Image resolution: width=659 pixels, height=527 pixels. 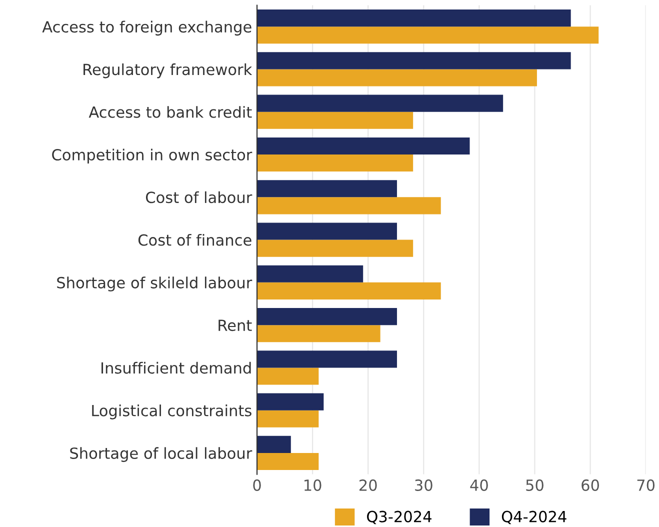 I want to click on y-tick-label: Regulatory framework, so click(x=168, y=70).